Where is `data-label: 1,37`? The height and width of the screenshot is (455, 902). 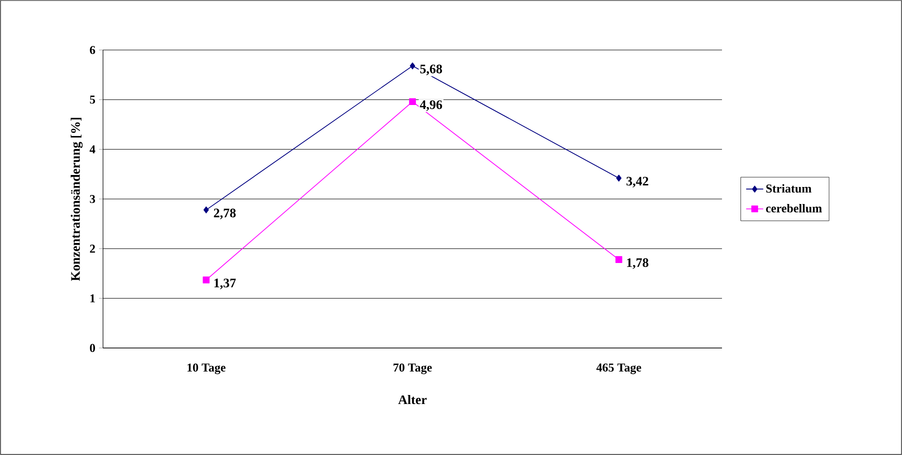 data-label: 1,37 is located at coordinates (225, 284).